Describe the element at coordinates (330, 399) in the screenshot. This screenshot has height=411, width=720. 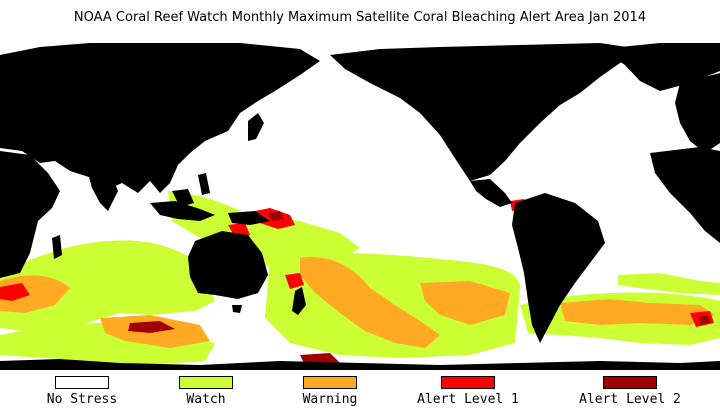
I see `legend-label-warning: Warning` at that location.